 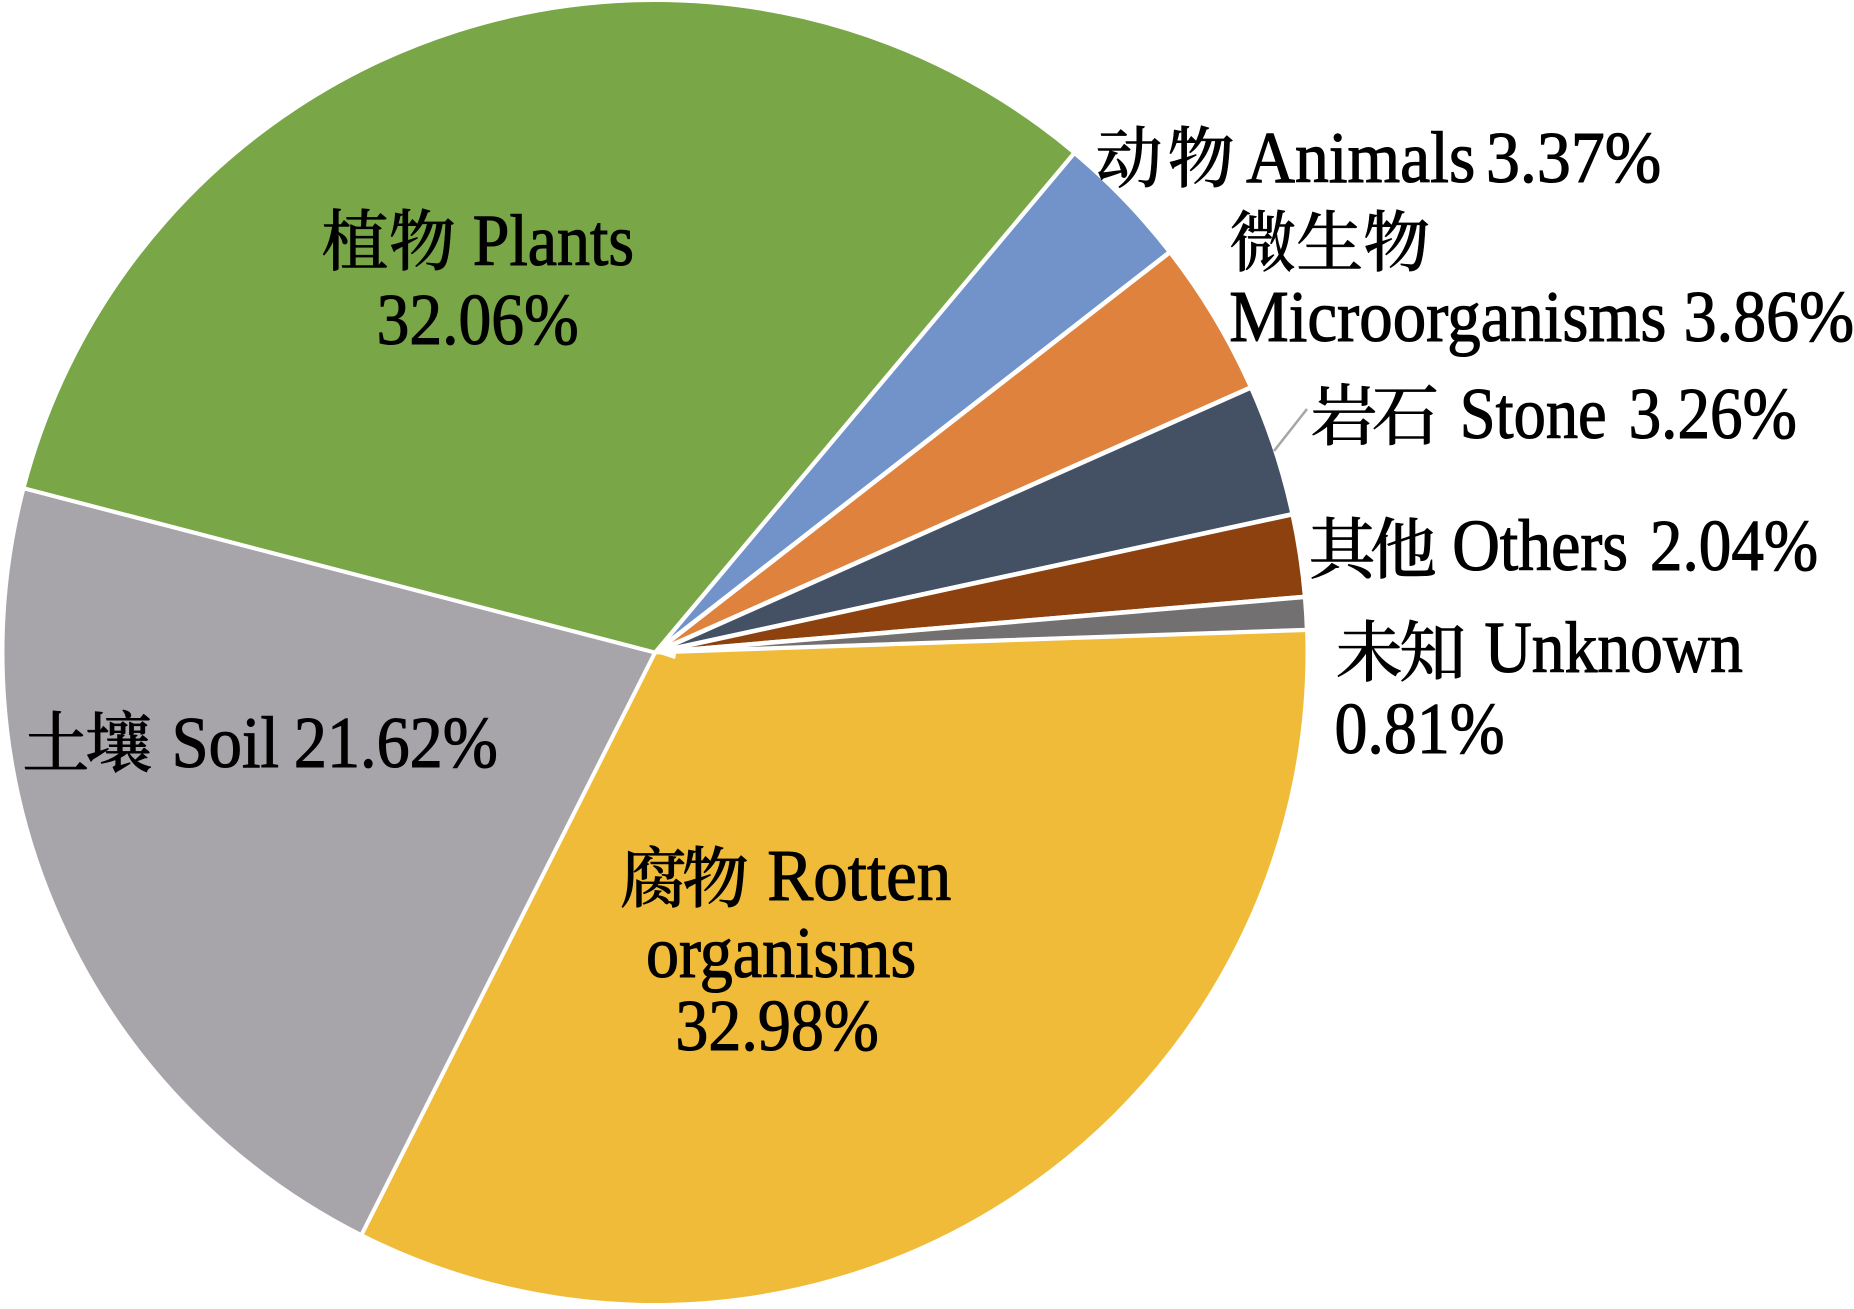 What do you see at coordinates (1614, 647) in the screenshot?
I see `svg-text: Unknown` at bounding box center [1614, 647].